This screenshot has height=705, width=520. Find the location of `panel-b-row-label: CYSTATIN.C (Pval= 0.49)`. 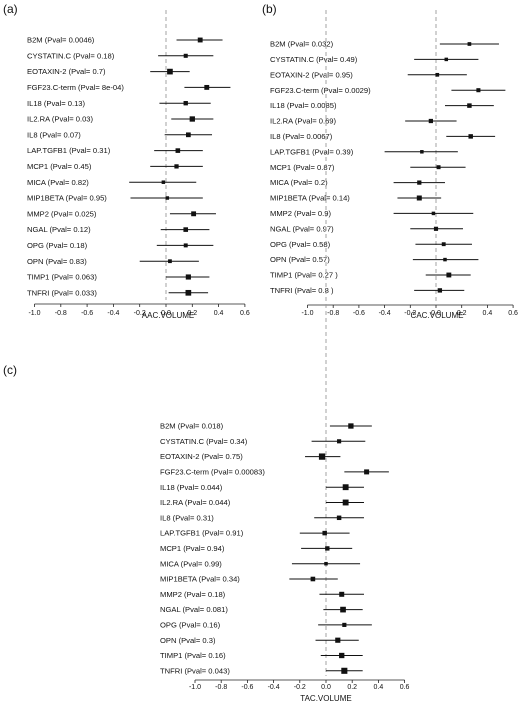

panel-b-row-label: CYSTATIN.C (Pval= 0.49) is located at coordinates (314, 59).